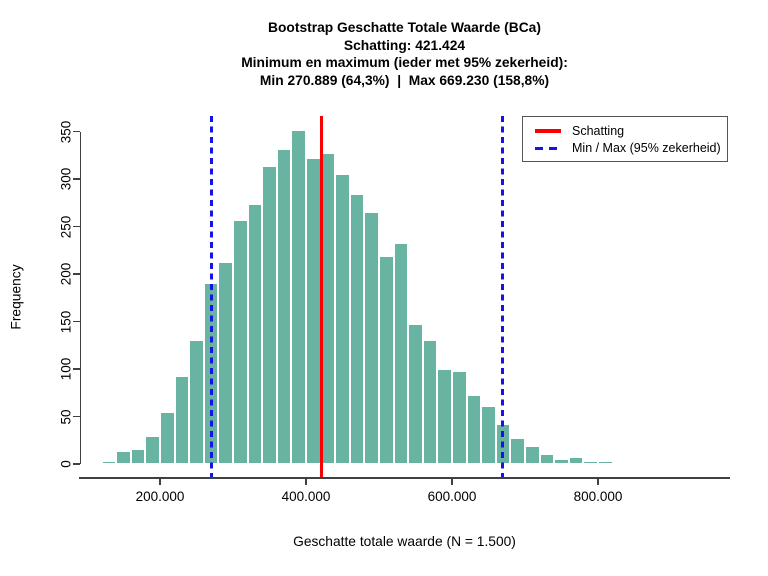 This screenshot has width=768, height=576. What do you see at coordinates (66, 464) in the screenshot?
I see `y-tick-label: 0` at bounding box center [66, 464].